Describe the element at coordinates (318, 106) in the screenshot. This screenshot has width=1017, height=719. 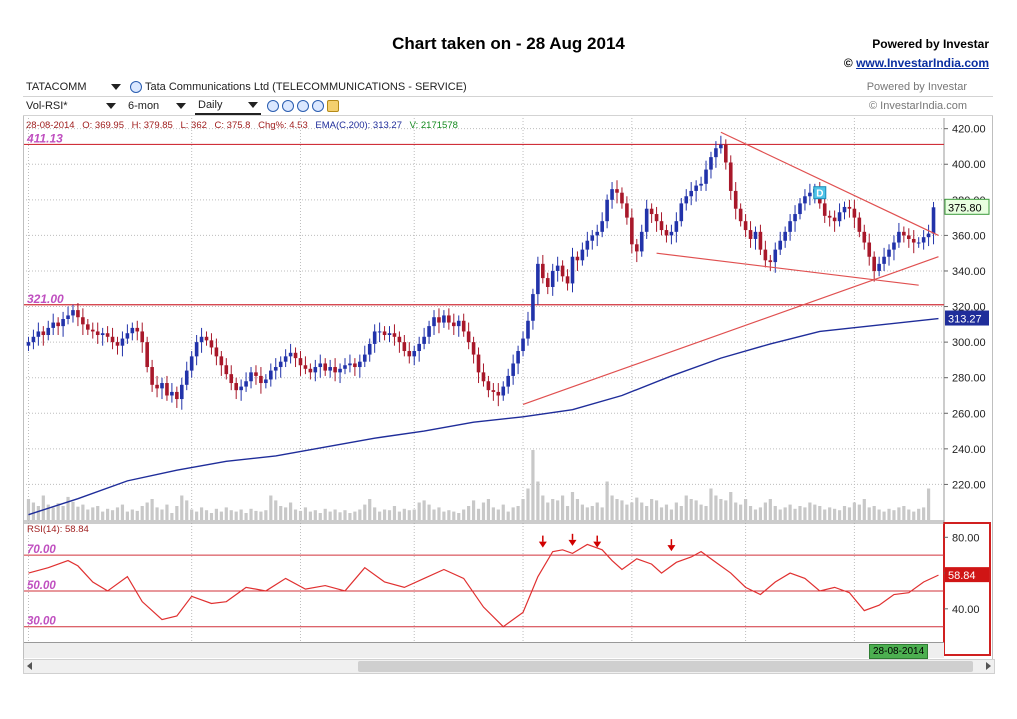
I see `zoom-reset-icon` at that location.